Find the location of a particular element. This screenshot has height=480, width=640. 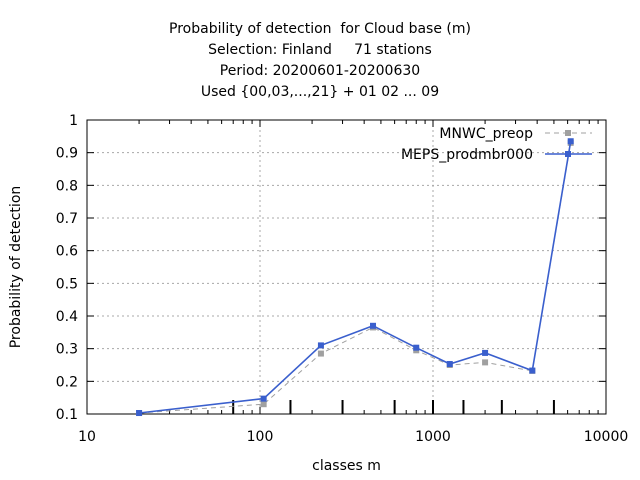

x-tick-label: 1000 is located at coordinates (433, 437).